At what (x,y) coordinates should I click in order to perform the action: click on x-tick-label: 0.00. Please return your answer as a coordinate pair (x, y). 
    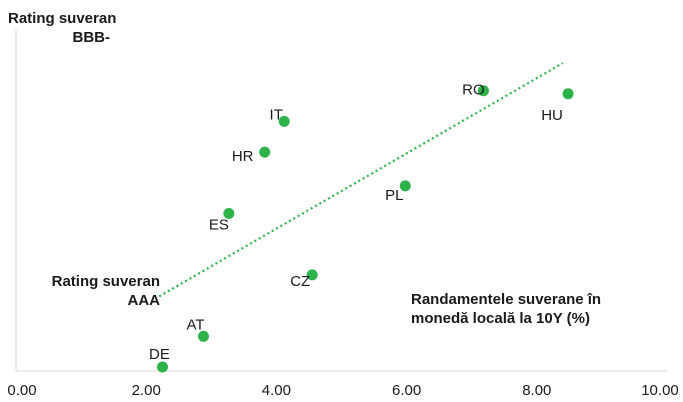
    Looking at the image, I should click on (21, 390).